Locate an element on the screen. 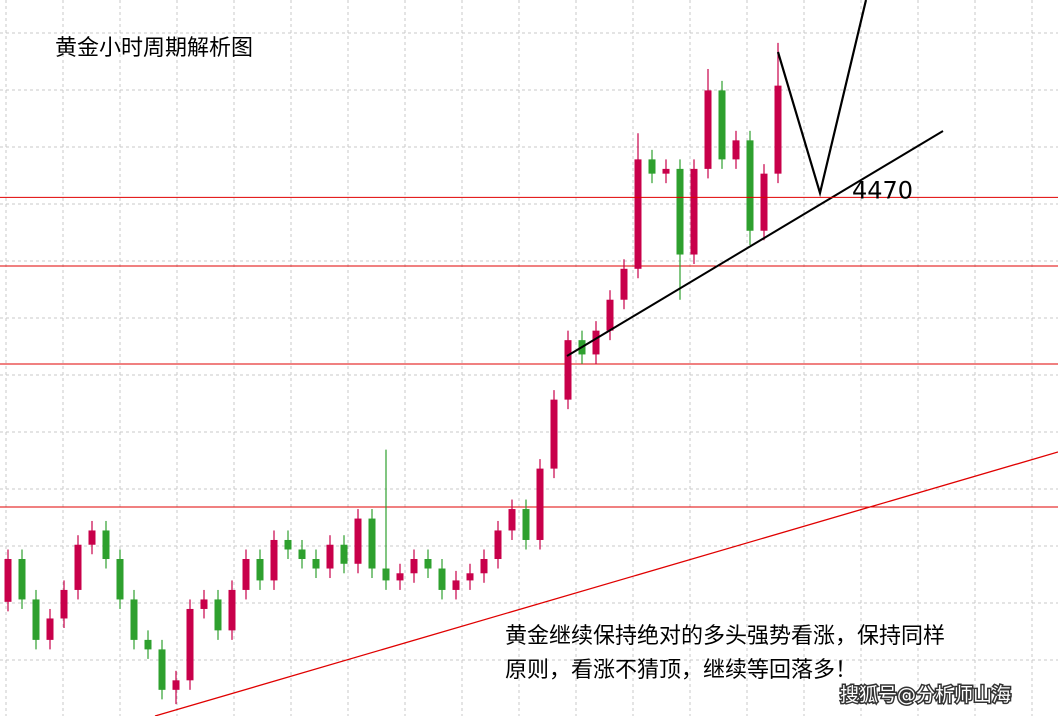 This screenshot has height=716, width=1058. projection-path is located at coordinates (822, 99).